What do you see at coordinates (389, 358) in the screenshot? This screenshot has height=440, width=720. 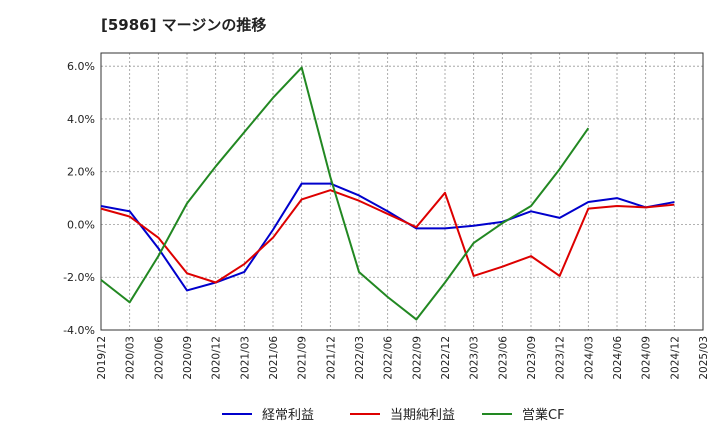 I see `x-tick-label: 2022/06` at bounding box center [389, 358].